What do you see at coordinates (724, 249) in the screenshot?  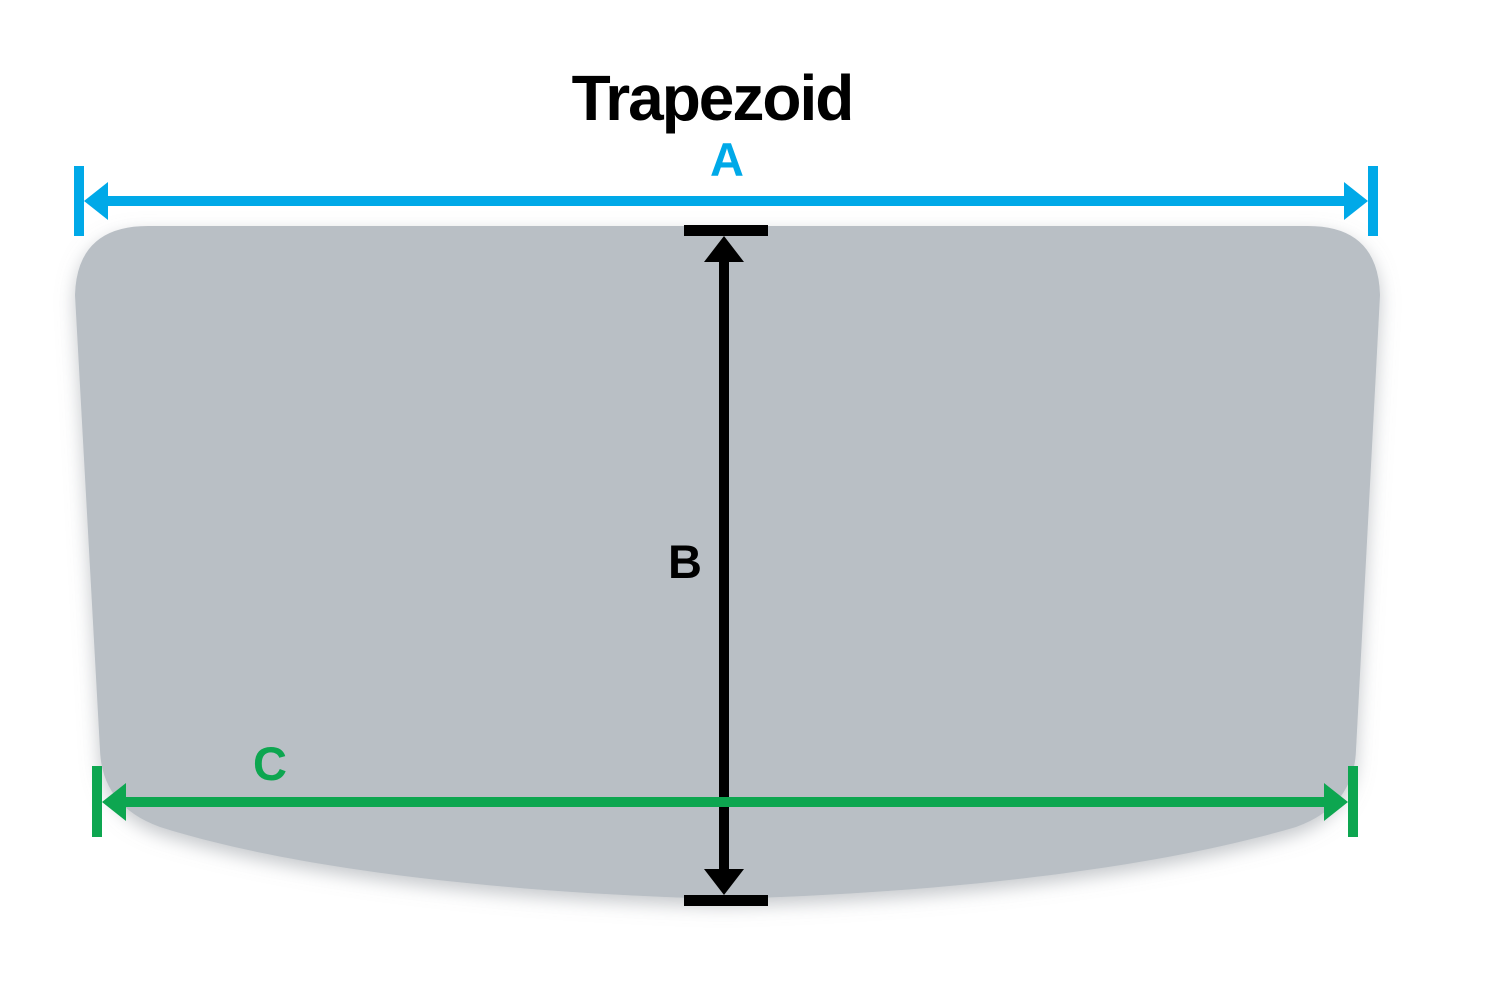 I see `b-arrowhead-up` at bounding box center [724, 249].